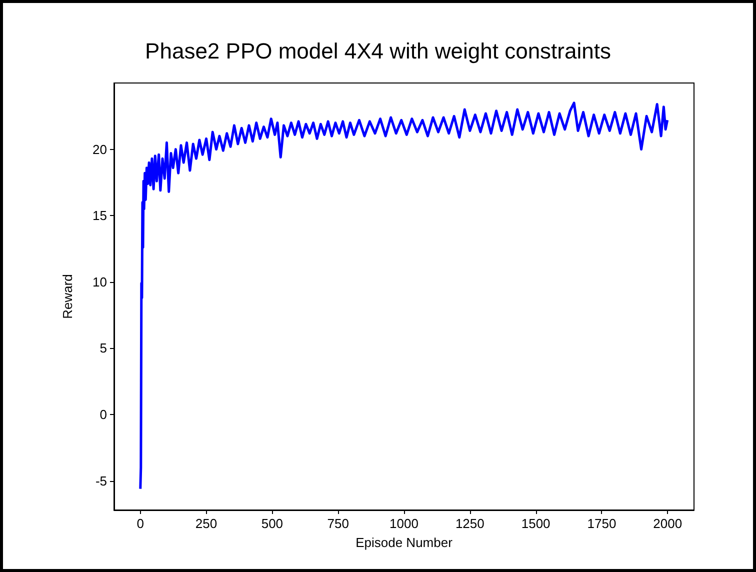 The height and width of the screenshot is (572, 756). Describe the element at coordinates (140, 523) in the screenshot. I see `x-tick-label: 0` at that location.